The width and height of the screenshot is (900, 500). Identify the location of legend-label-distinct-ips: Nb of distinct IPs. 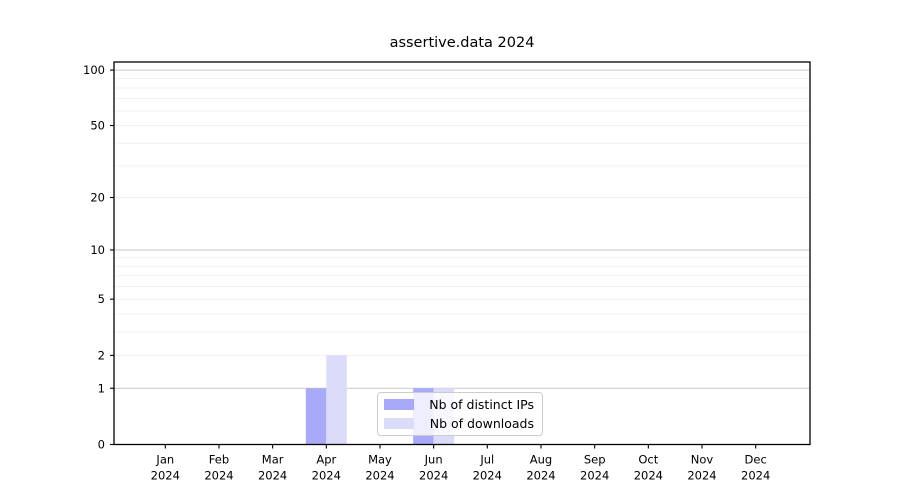
(481, 405).